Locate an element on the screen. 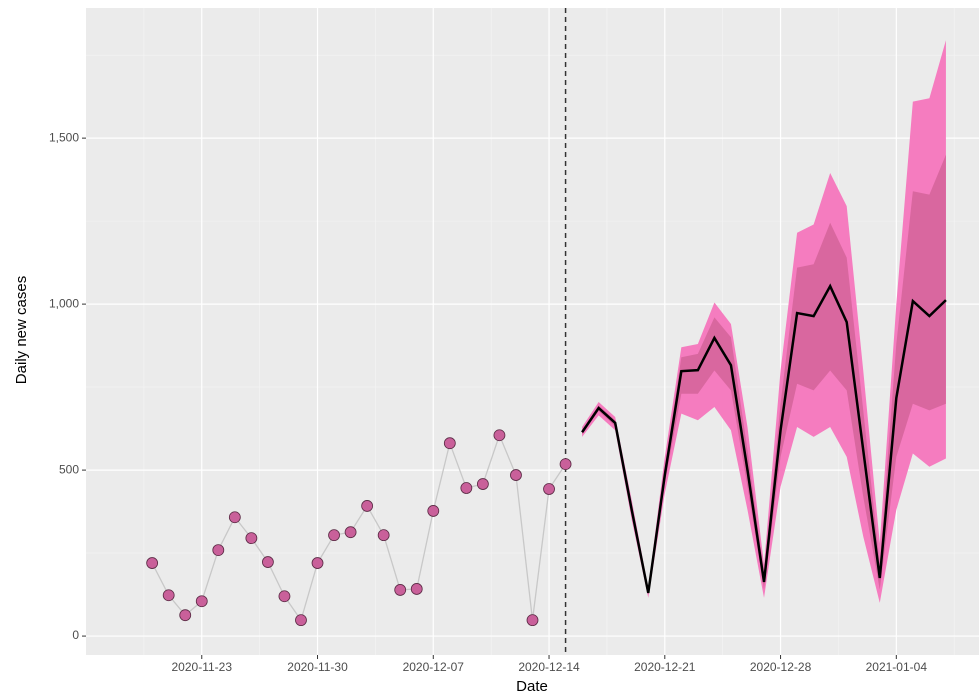 The image size is (979, 697). x-tick-label: 2020-12-07 is located at coordinates (434, 667).